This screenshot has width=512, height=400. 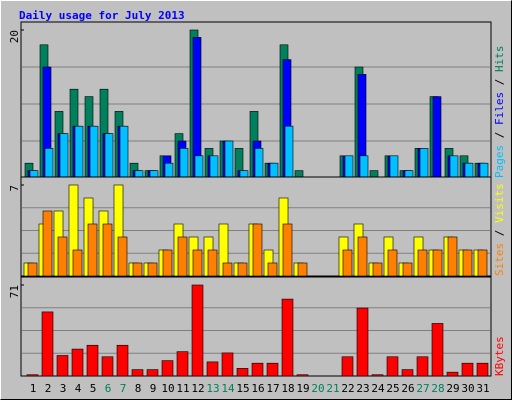 I want to click on x-tick-label: 31, so click(x=482, y=388).